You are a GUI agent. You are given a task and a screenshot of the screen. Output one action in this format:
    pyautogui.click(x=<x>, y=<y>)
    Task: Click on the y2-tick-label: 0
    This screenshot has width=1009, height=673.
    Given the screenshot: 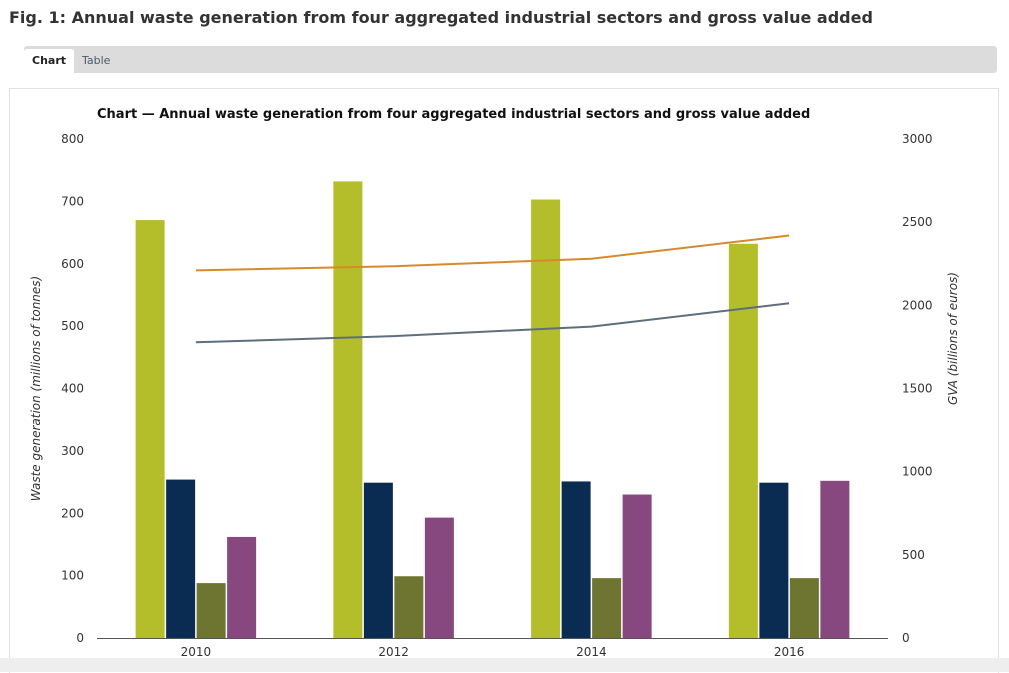 What is the action you would take?
    pyautogui.click(x=906, y=638)
    